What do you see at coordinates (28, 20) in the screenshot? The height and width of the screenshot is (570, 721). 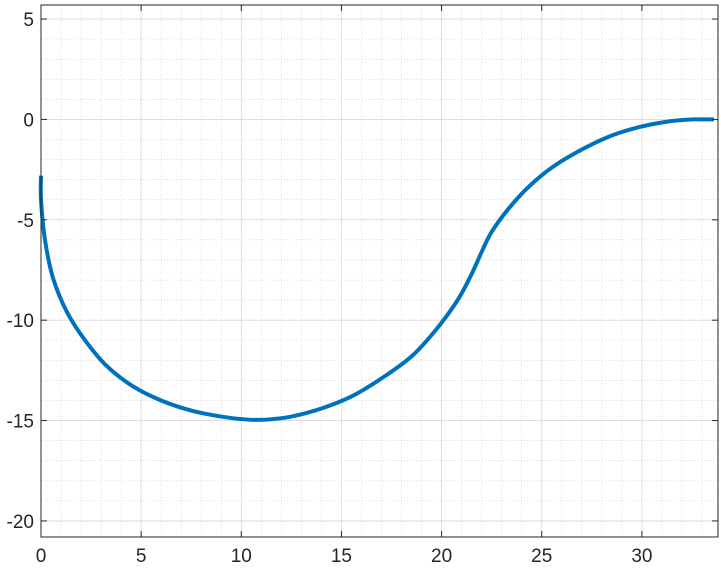 I see `y-tick-label: 5` at bounding box center [28, 20].